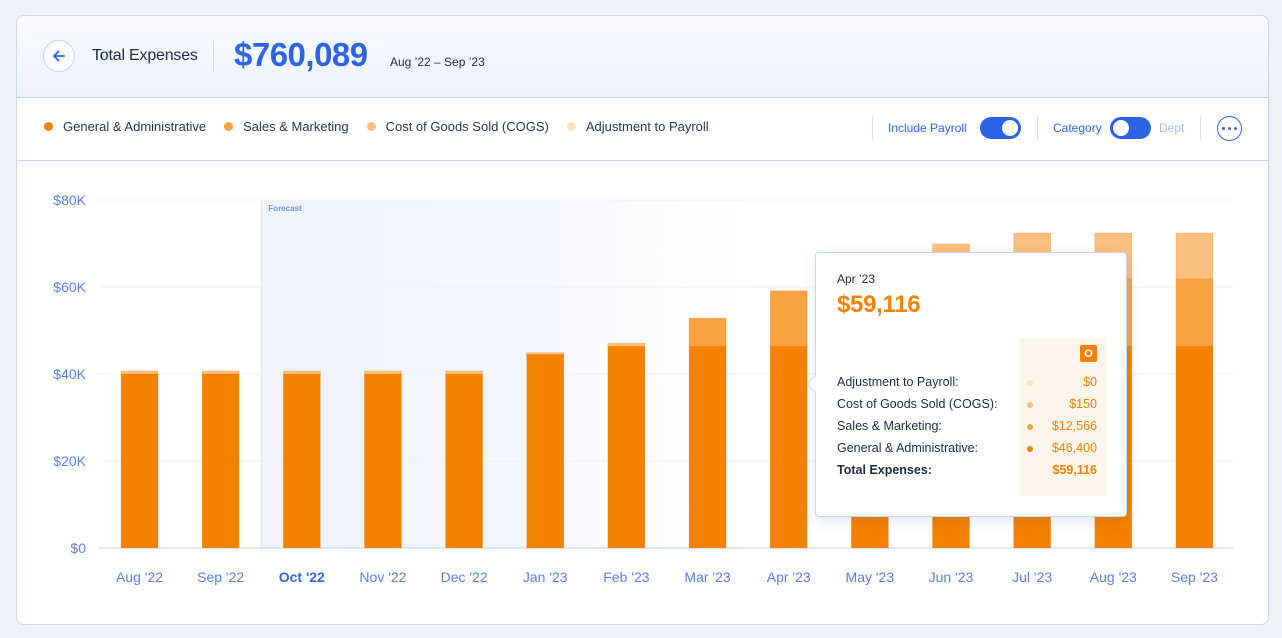  I want to click on tooltip-row-adjustment-payroll: Adjustment to Payroll: $0, so click(967, 384).